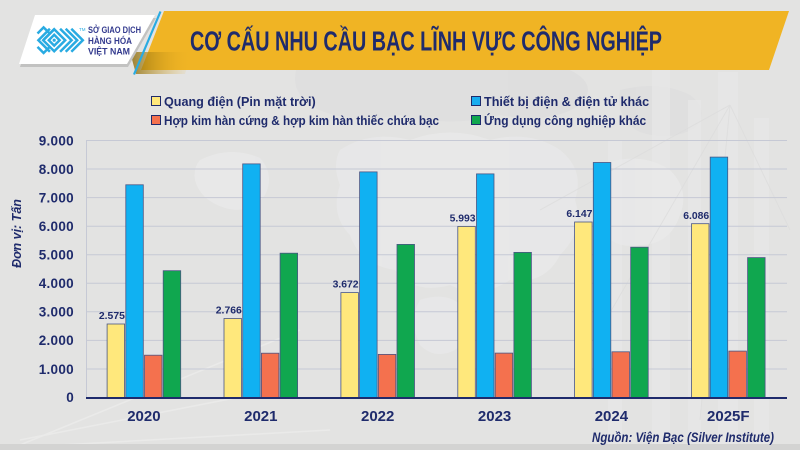  What do you see at coordinates (346, 285) in the screenshot?
I see `svg-text: 3.672` at bounding box center [346, 285].